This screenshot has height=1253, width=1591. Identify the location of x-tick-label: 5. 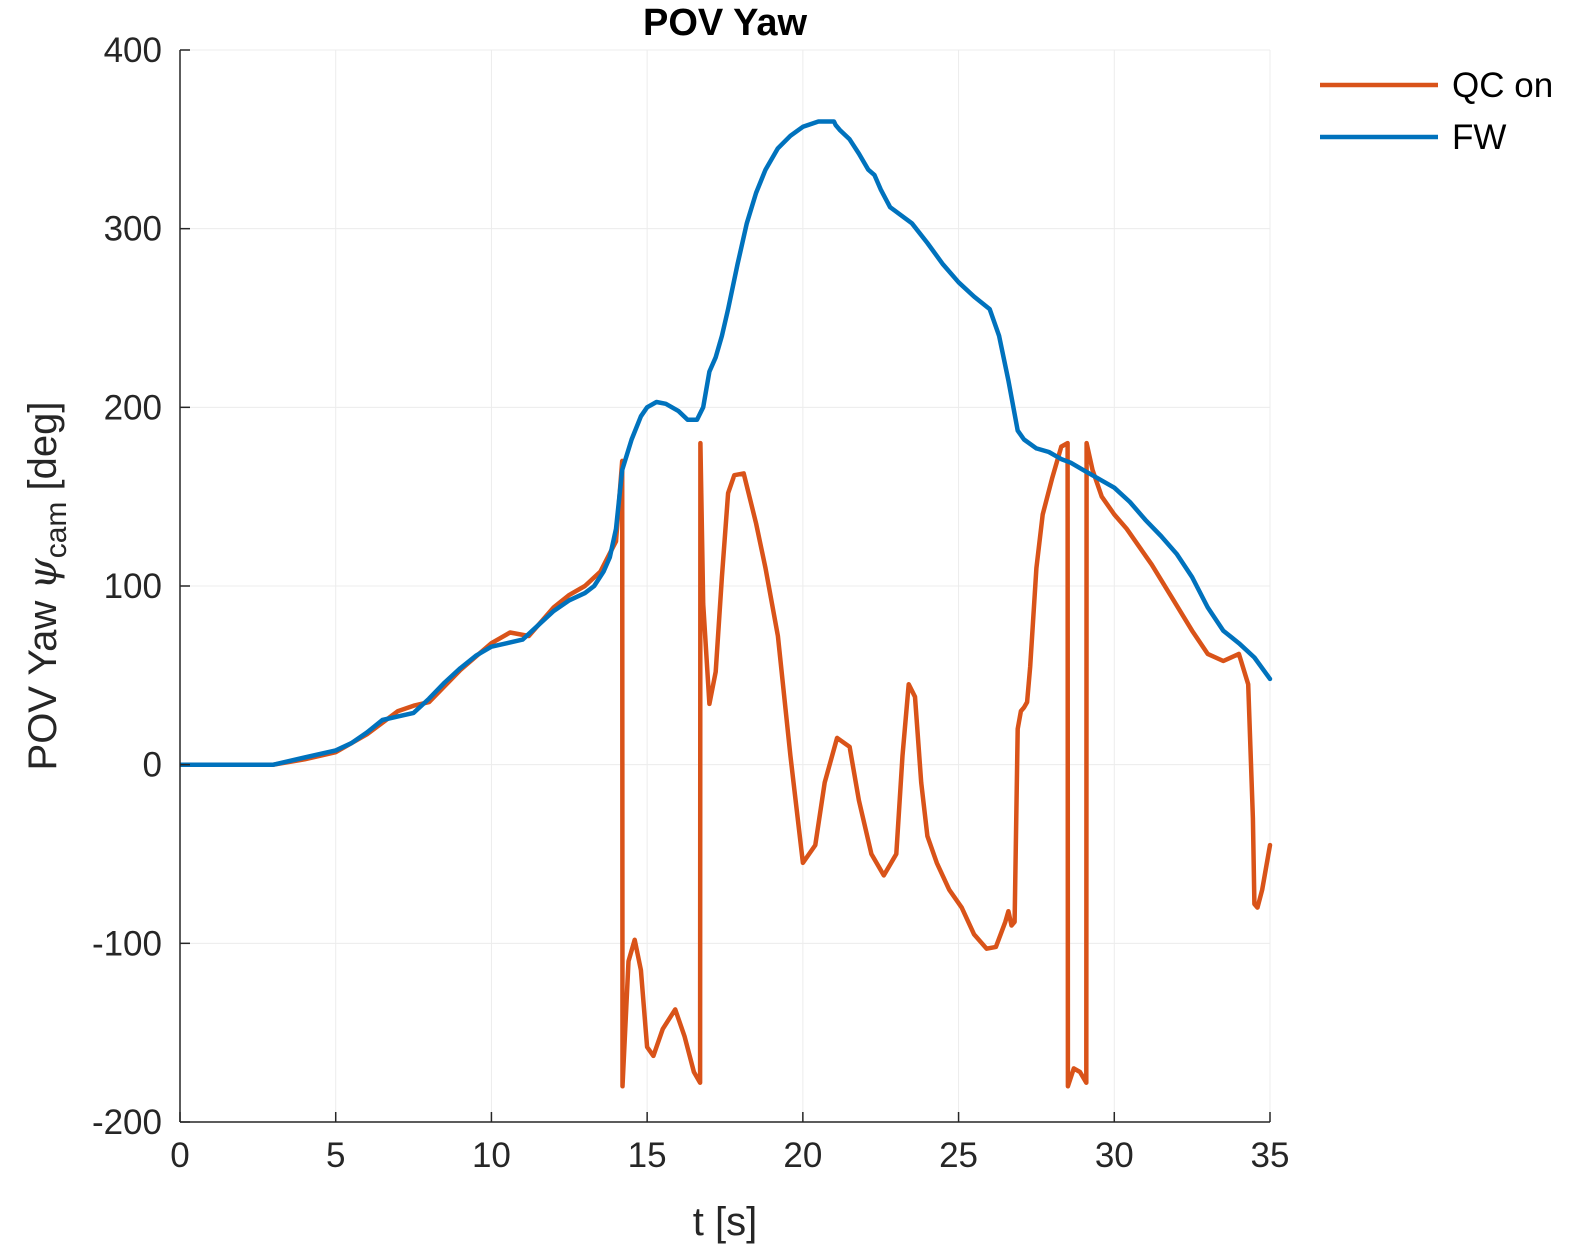
(335, 1155).